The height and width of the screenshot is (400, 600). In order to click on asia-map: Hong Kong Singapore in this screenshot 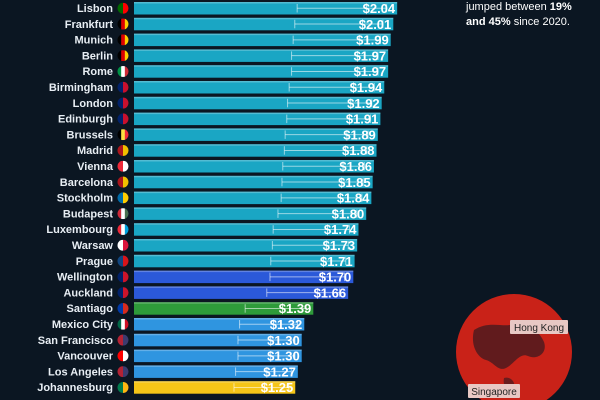, I will do `click(514, 347)`.